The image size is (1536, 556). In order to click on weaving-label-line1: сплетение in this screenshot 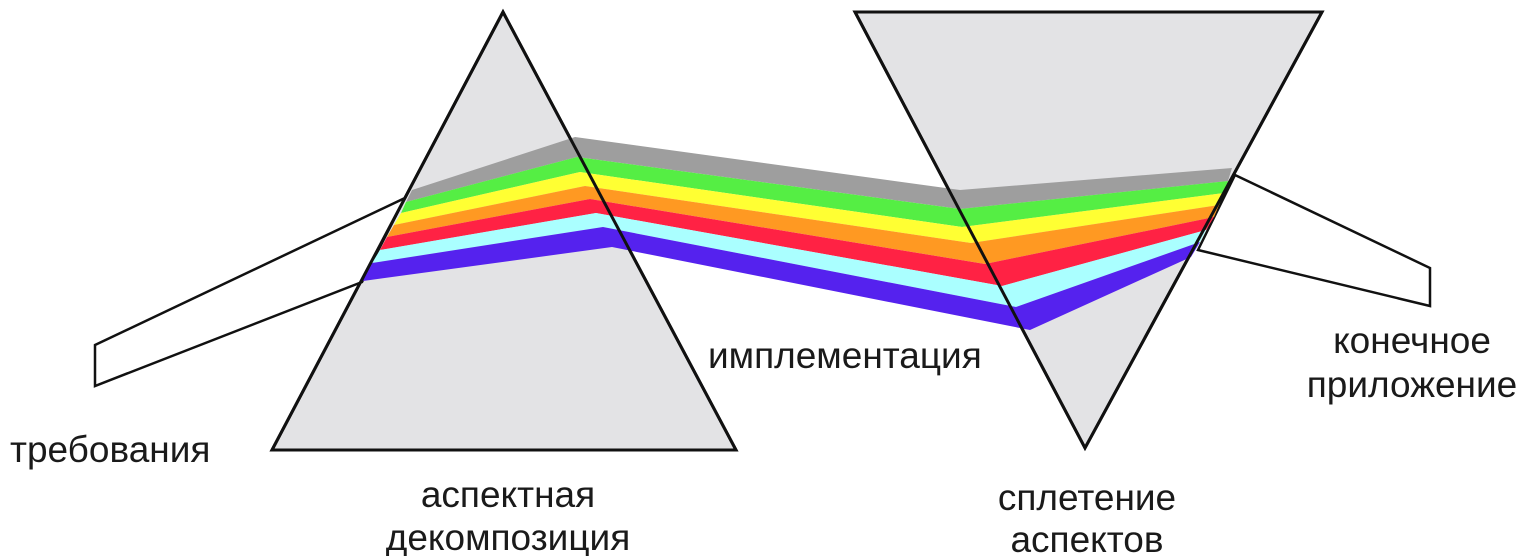, I will do `click(1087, 497)`.